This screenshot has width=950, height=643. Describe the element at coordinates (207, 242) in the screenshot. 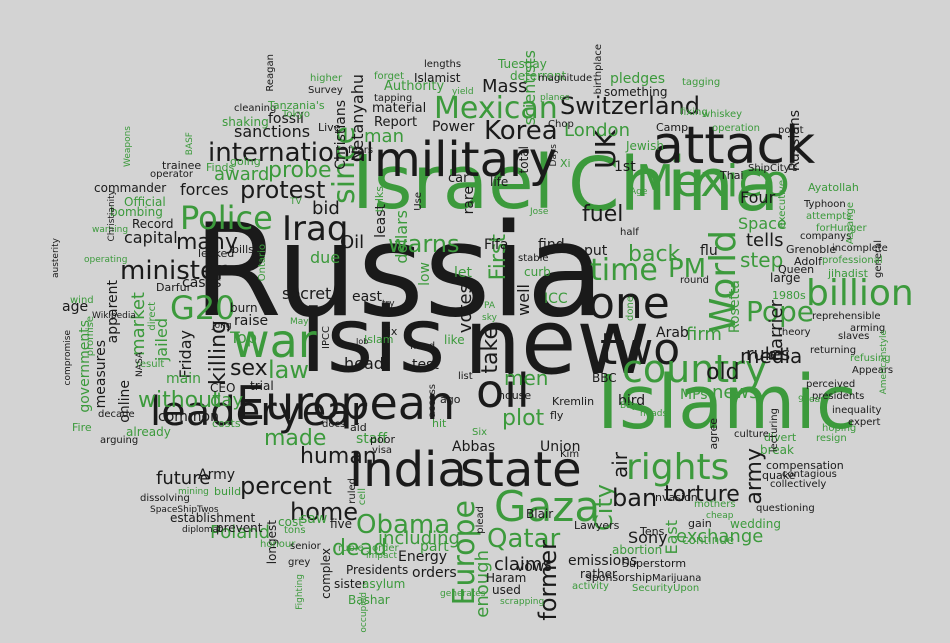

I see `word-many: many` at that location.